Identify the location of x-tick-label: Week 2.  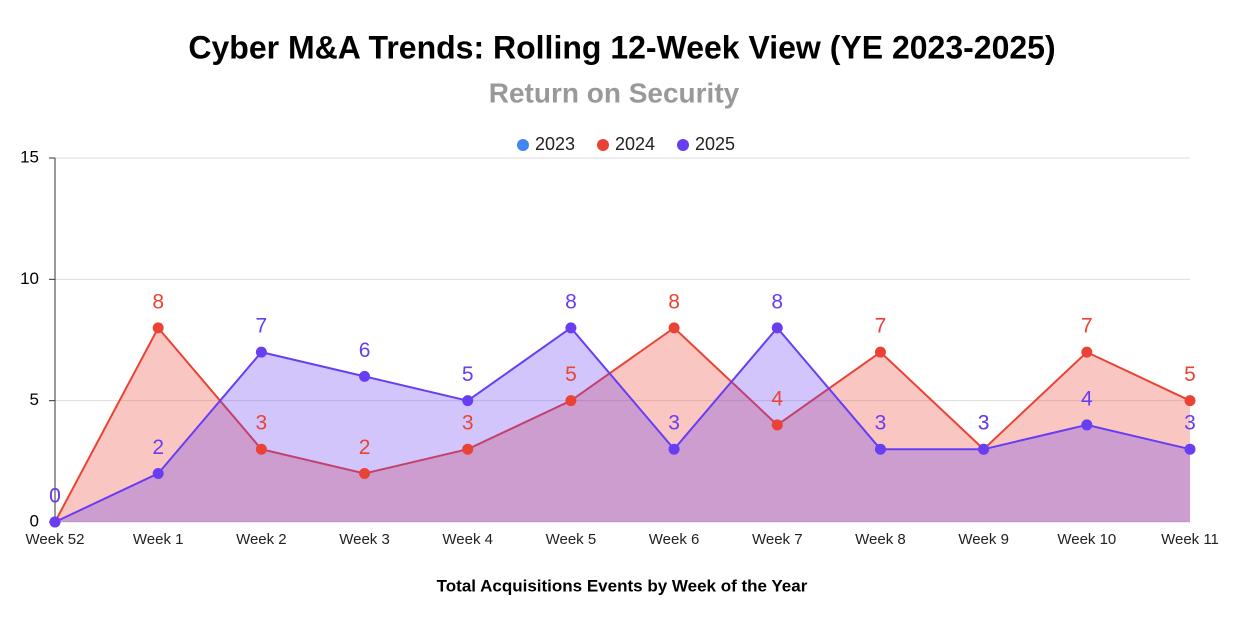
(261, 539).